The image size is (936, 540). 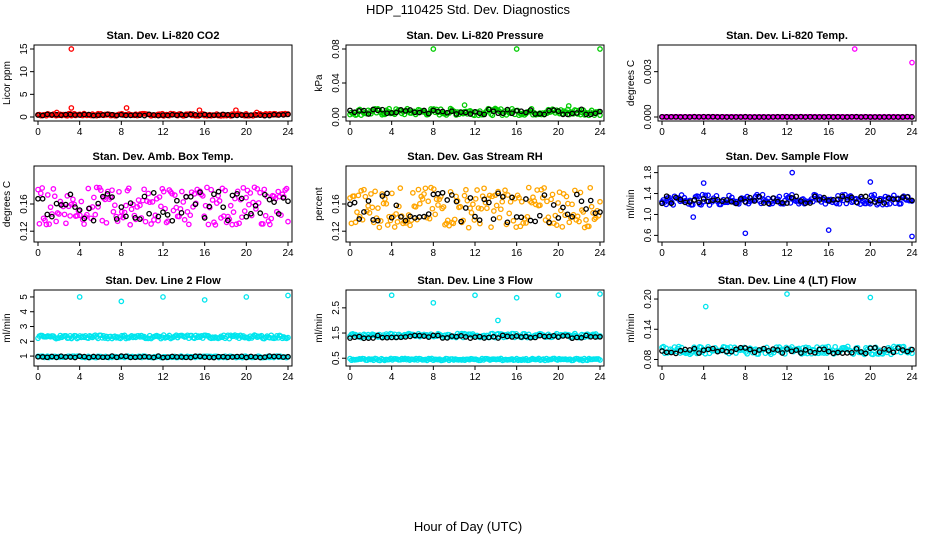 I want to click on y-tick-label: 4, so click(x=24, y=312).